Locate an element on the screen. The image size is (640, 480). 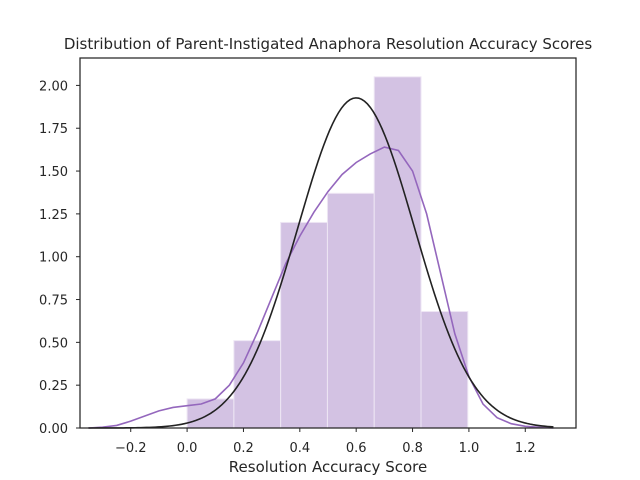
x-tick-label: 1.2 is located at coordinates (525, 448).